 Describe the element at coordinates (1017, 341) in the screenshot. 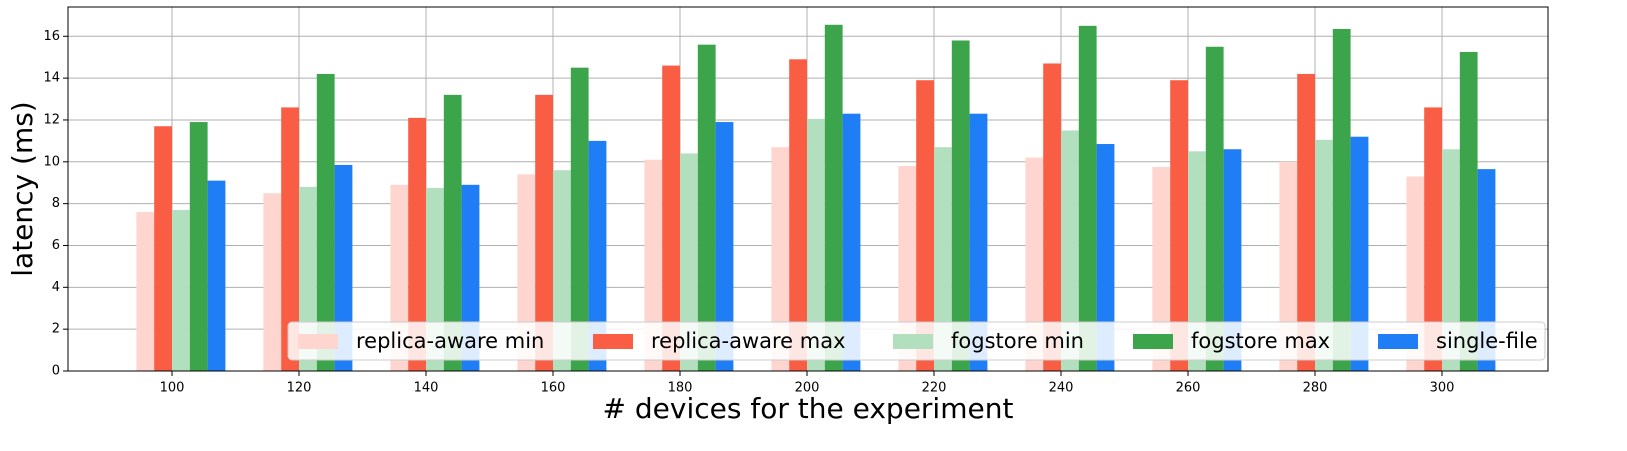

I see `legend-label: fogstore min` at that location.